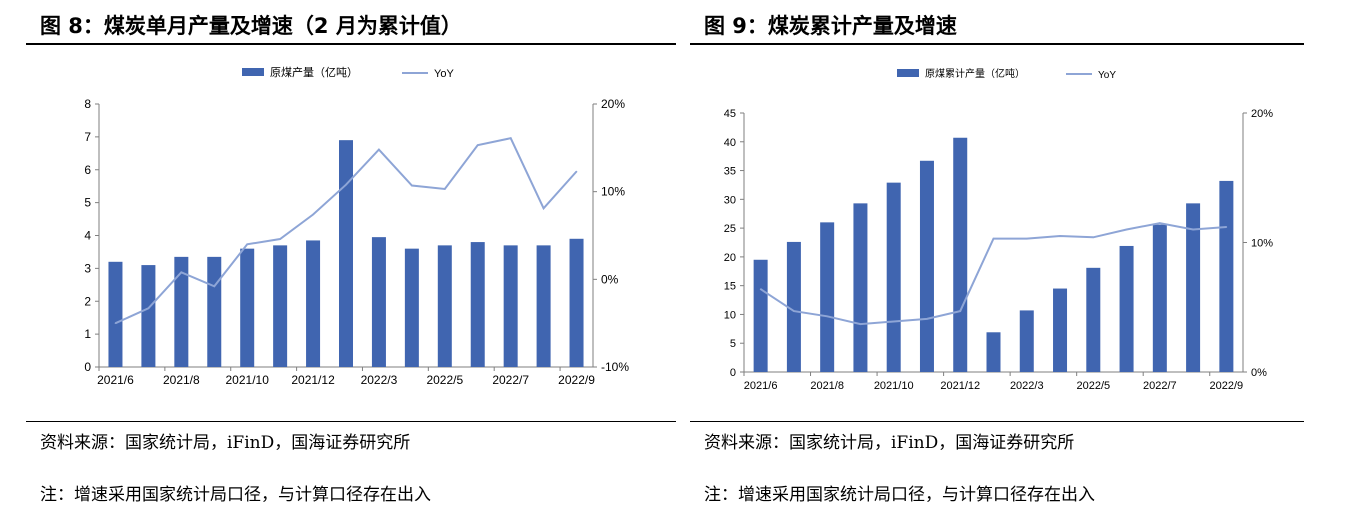  I want to click on y-tick-label: 3, so click(87, 268).